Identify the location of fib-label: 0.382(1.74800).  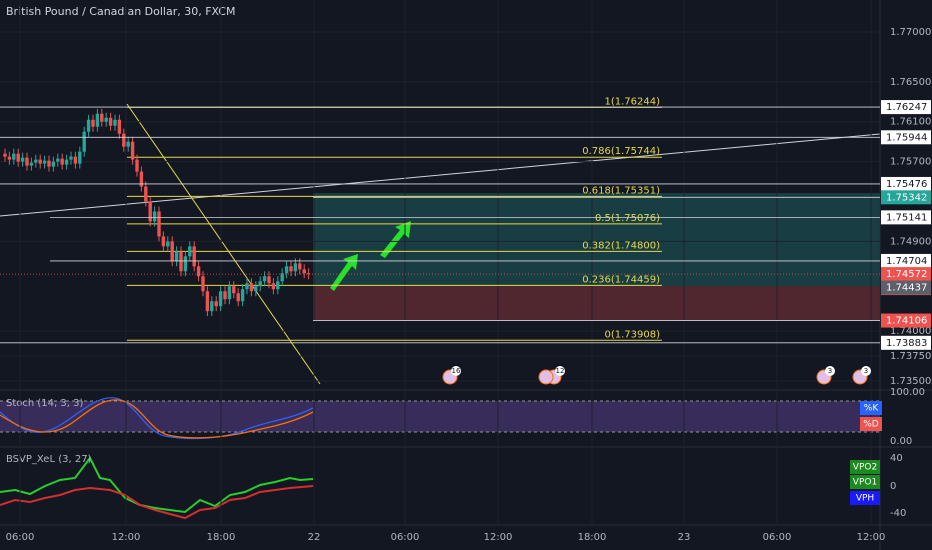
(621, 245).